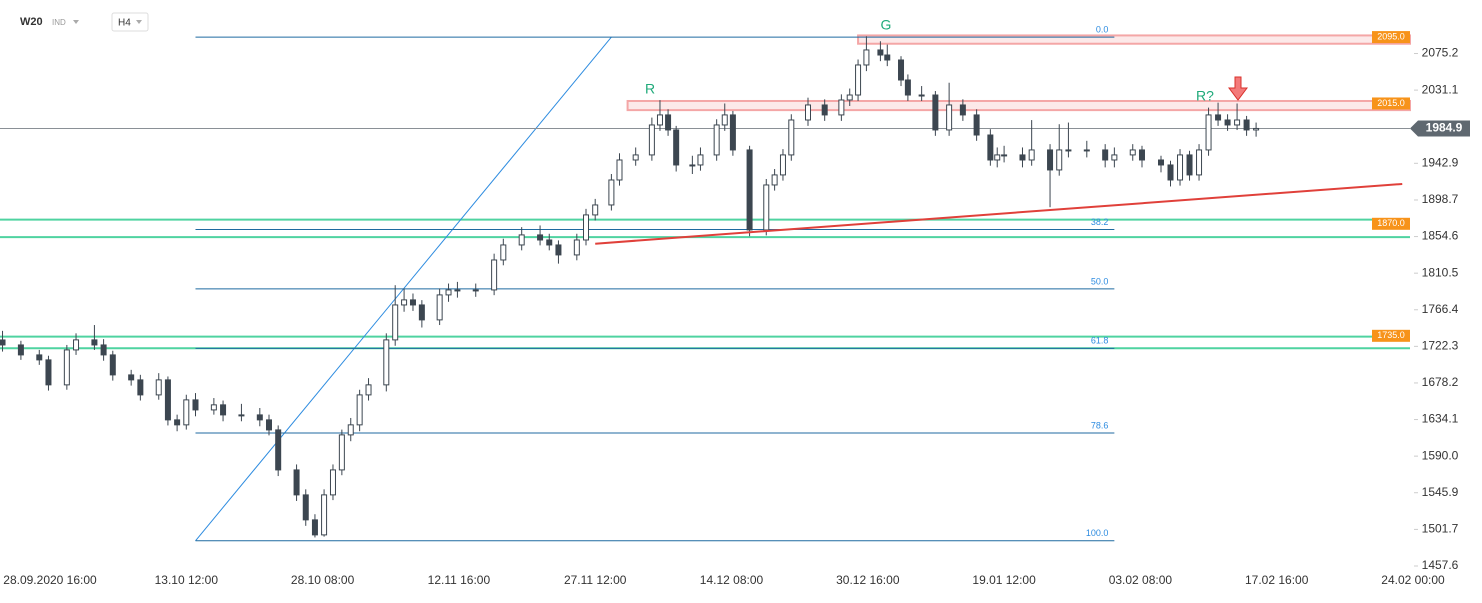 The image size is (1482, 603). I want to click on fib-level-label: 38.2, so click(1100, 222).